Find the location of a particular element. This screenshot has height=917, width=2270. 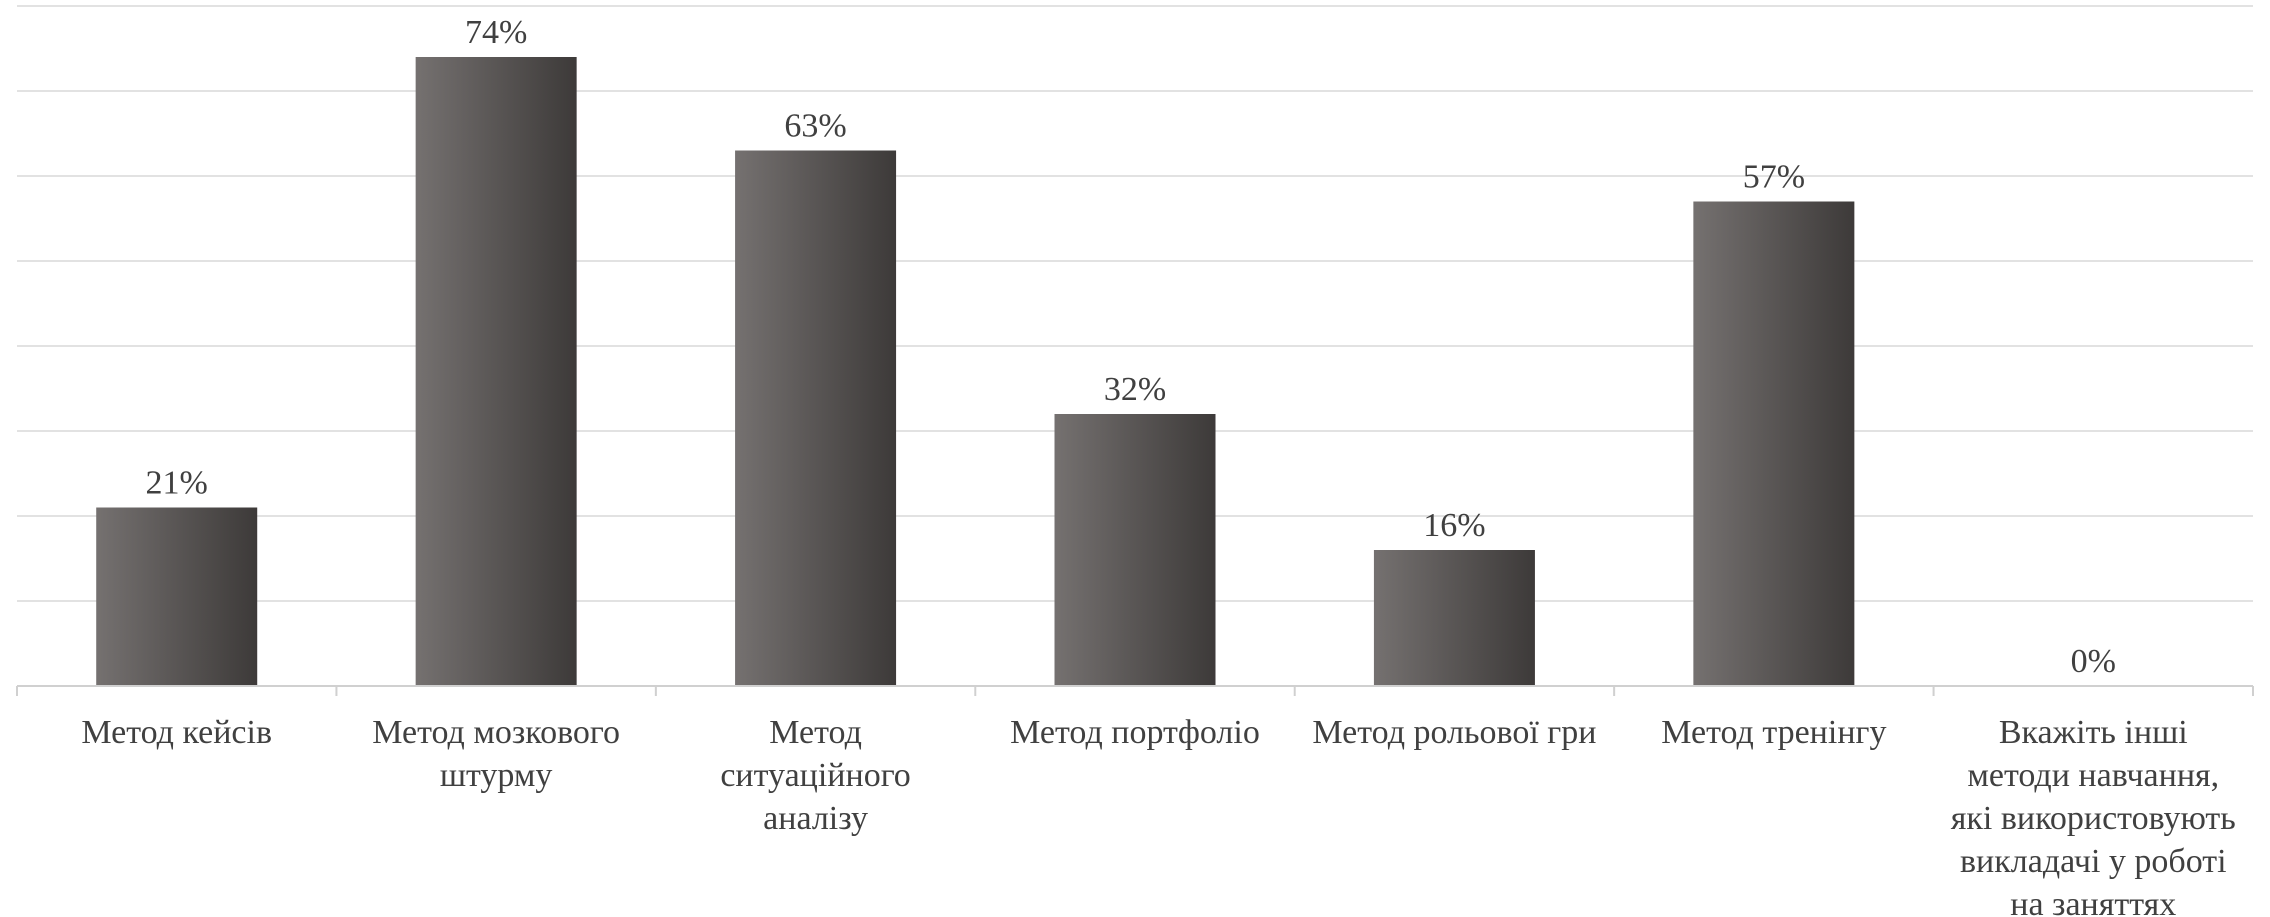

category-label: Метод ситуаційного аналізу is located at coordinates (815, 775).